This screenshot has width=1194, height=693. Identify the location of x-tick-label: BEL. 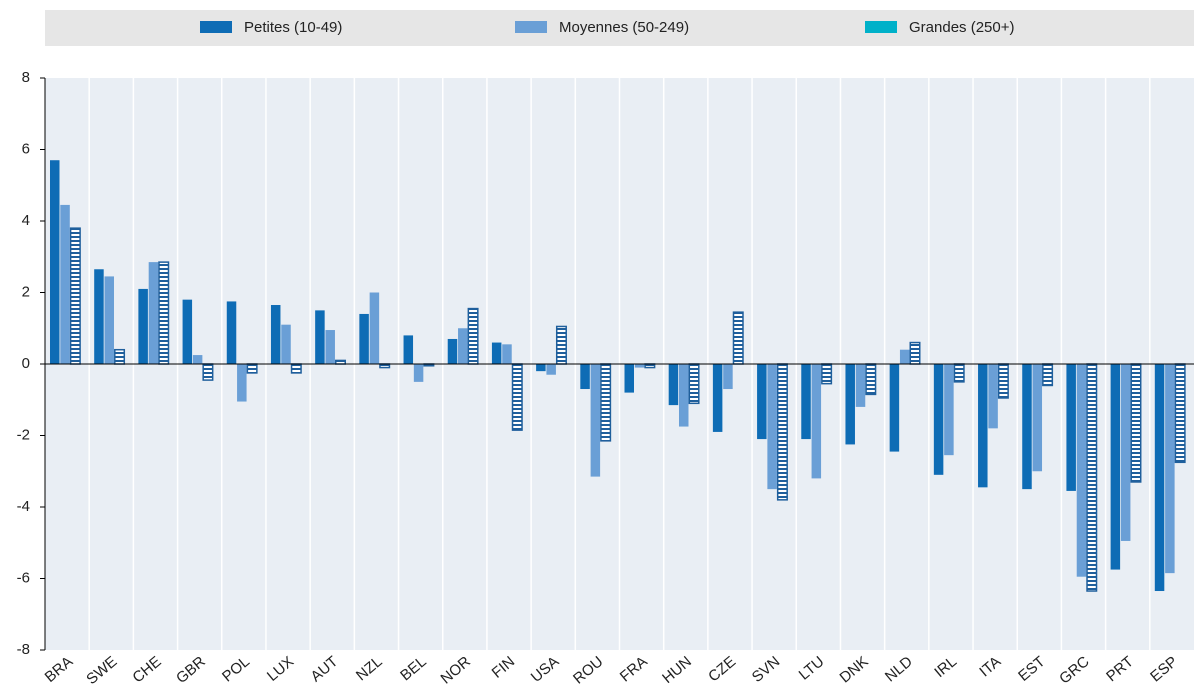
(413, 668).